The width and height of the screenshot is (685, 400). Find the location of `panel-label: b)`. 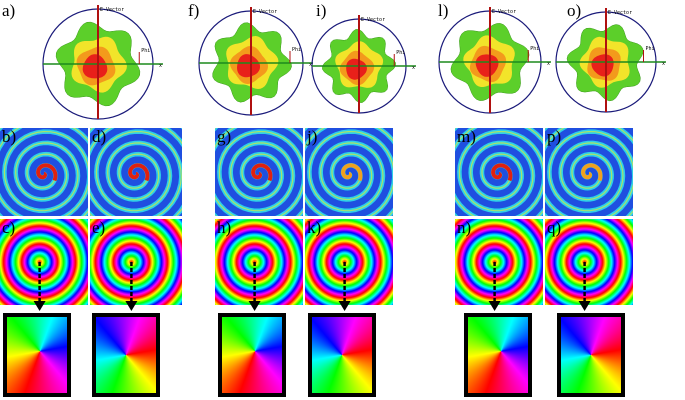

panel-label: b) is located at coordinates (9, 136).